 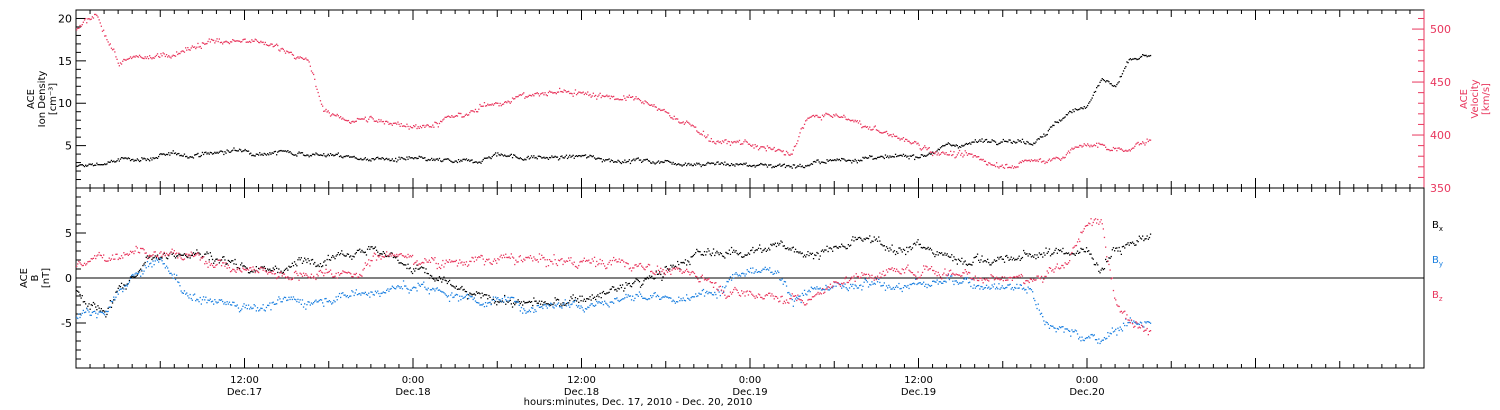 I want to click on velocity-tick-label-1: 400, so click(x=1440, y=135).